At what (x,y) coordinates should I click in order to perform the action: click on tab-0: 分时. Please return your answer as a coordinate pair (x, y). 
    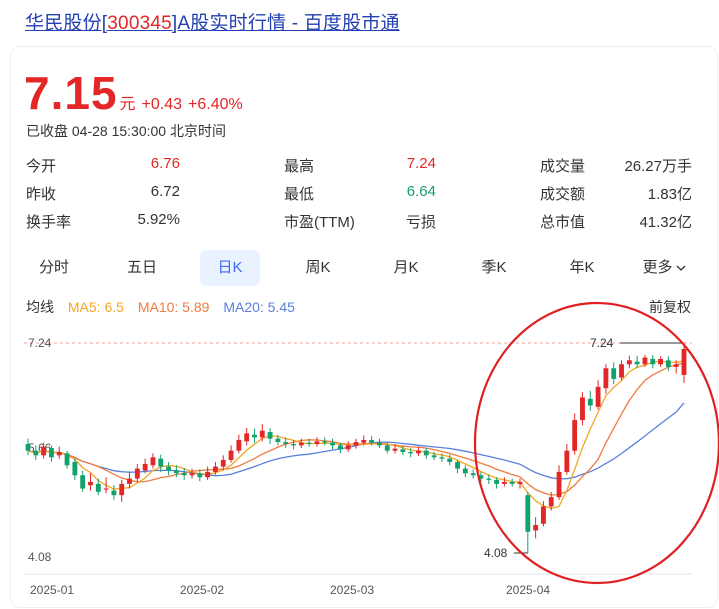
    Looking at the image, I should click on (54, 268).